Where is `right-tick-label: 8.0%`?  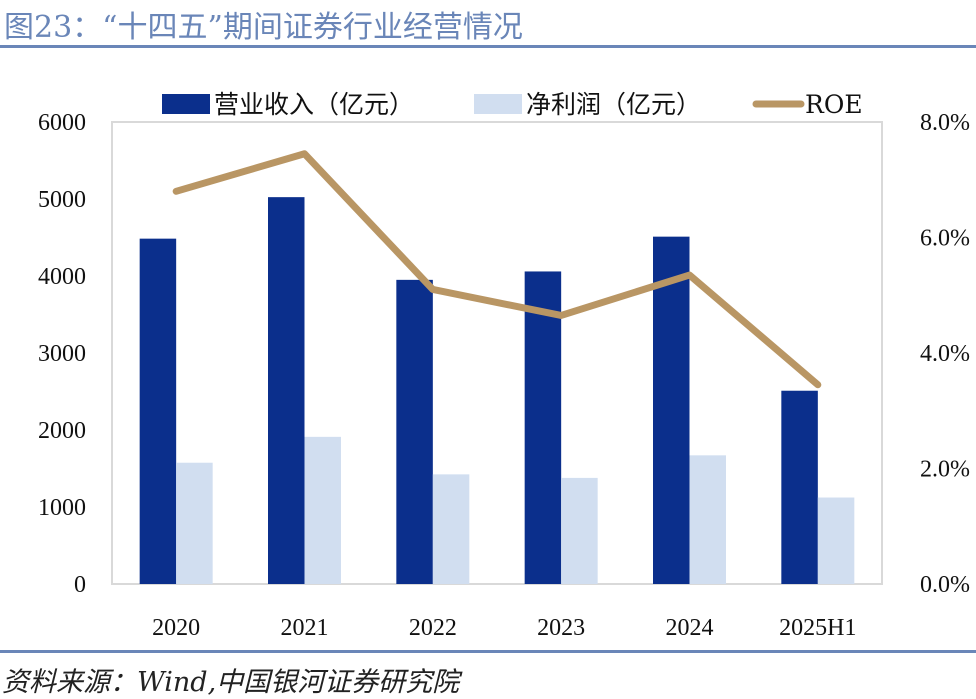 right-tick-label: 8.0% is located at coordinates (945, 123).